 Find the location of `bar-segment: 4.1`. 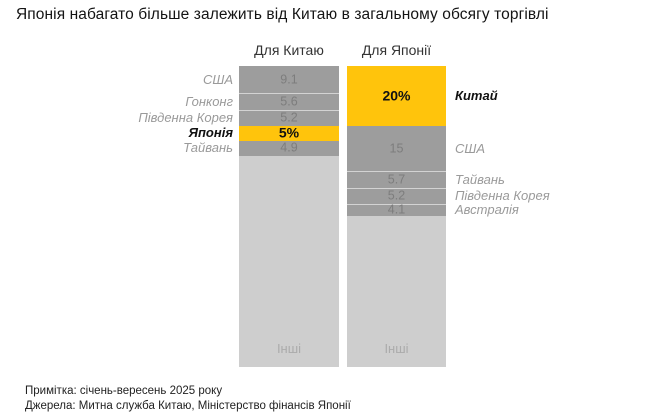

bar-segment: 4.1 is located at coordinates (396, 209).